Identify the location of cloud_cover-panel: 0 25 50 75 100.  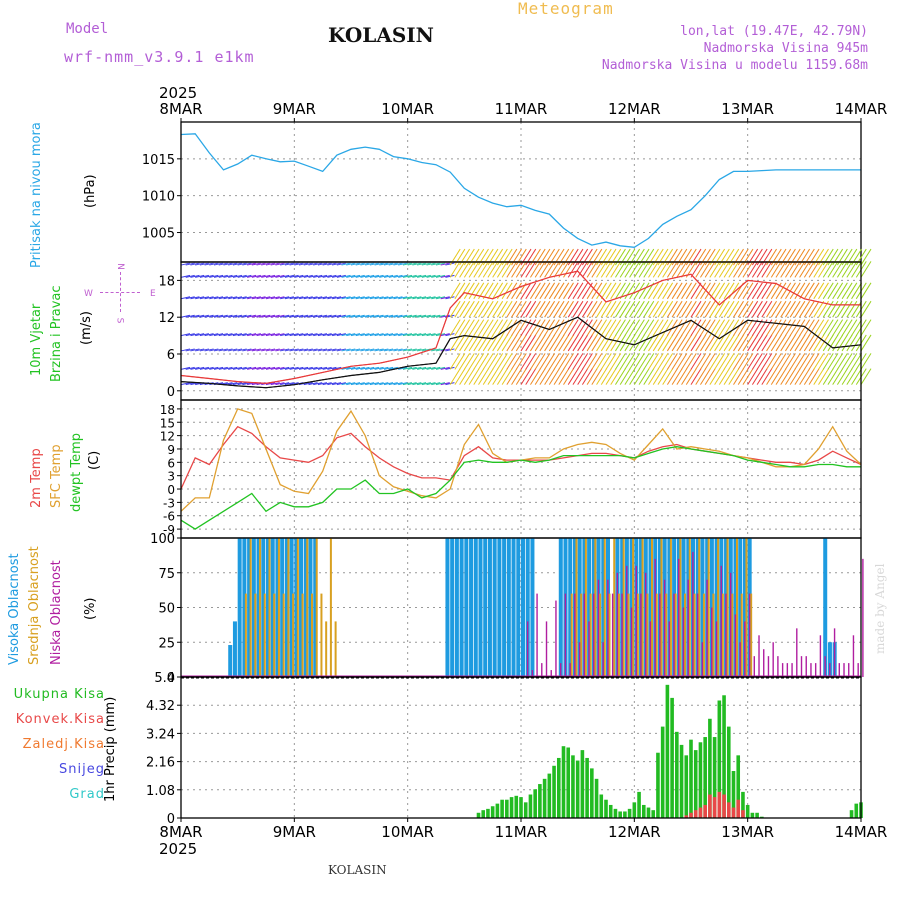
(507, 609).